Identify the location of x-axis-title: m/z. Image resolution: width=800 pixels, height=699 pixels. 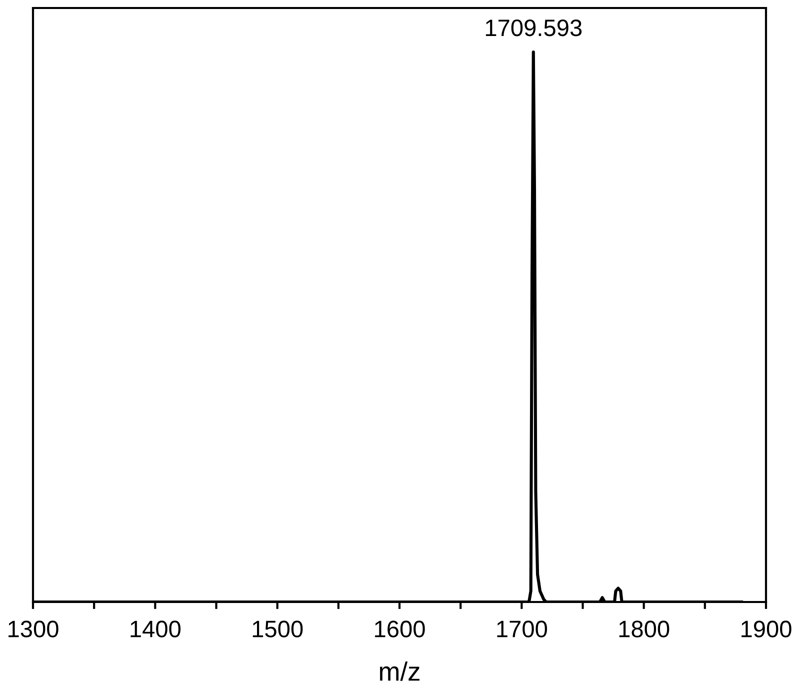
(400, 671).